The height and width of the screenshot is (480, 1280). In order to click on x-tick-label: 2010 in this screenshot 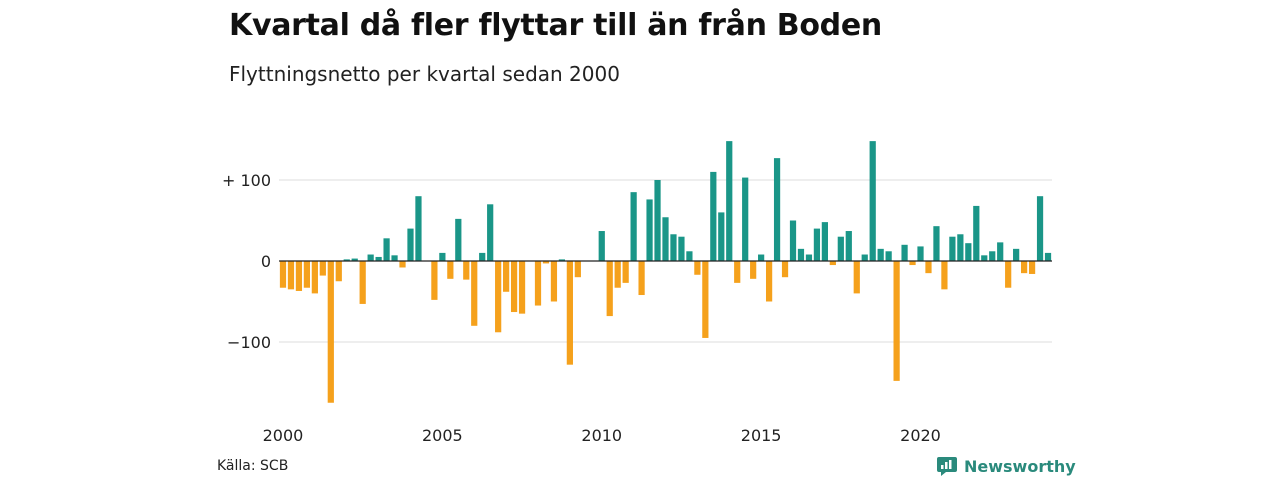, I will do `click(601, 435)`.